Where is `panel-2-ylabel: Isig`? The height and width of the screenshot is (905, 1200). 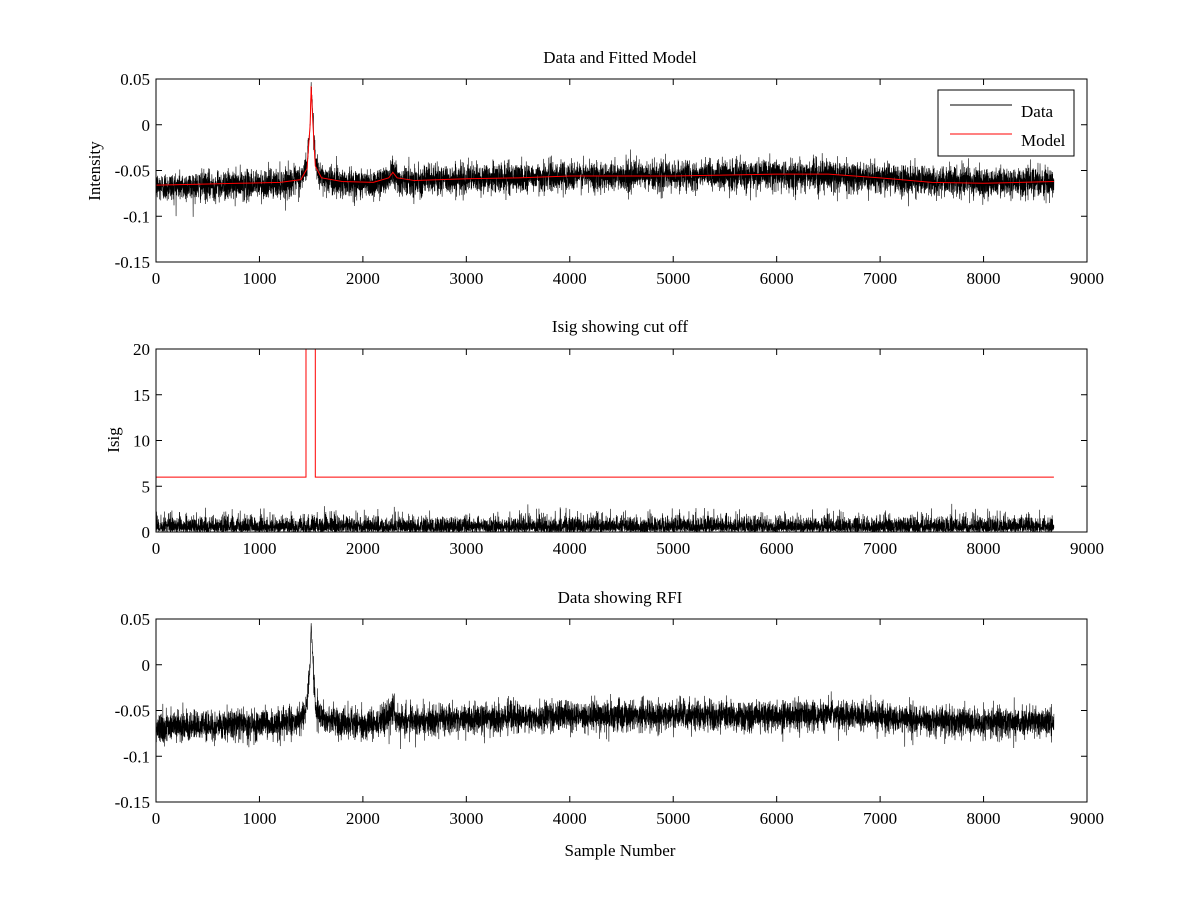 panel-2-ylabel: Isig is located at coordinates (113, 440).